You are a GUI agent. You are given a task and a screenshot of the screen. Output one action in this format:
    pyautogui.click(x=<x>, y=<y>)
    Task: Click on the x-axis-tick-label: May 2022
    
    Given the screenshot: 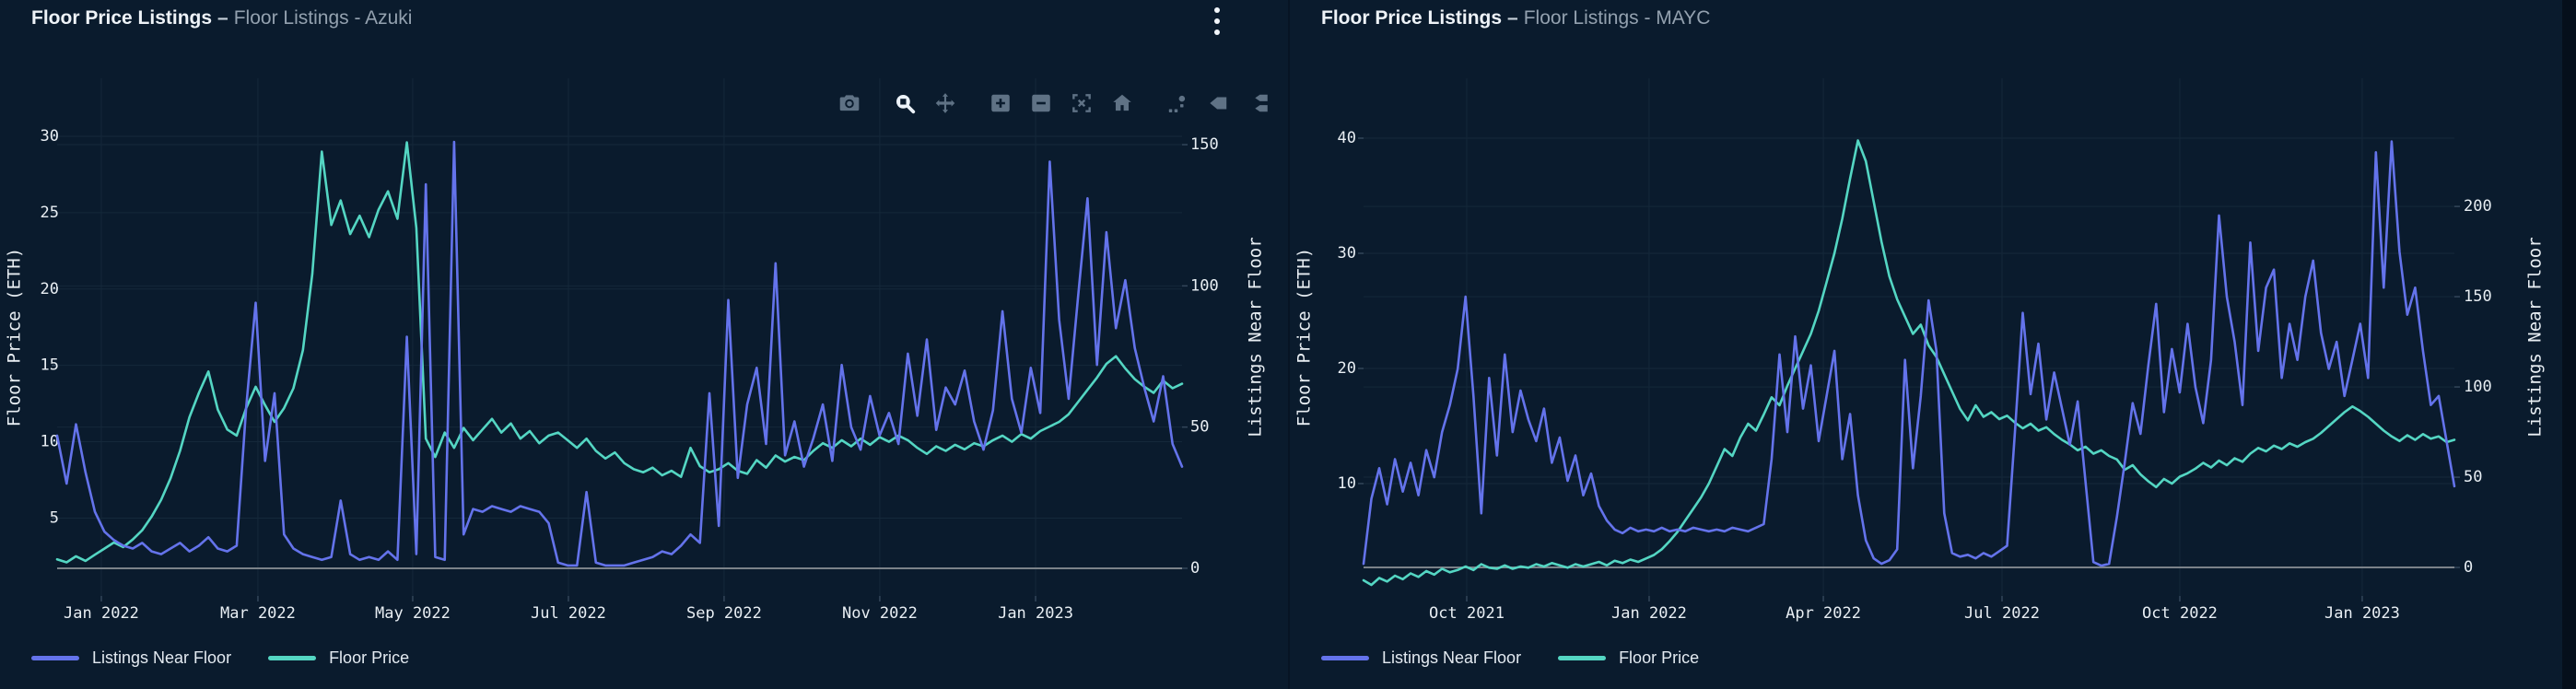 What is the action you would take?
    pyautogui.click(x=413, y=613)
    